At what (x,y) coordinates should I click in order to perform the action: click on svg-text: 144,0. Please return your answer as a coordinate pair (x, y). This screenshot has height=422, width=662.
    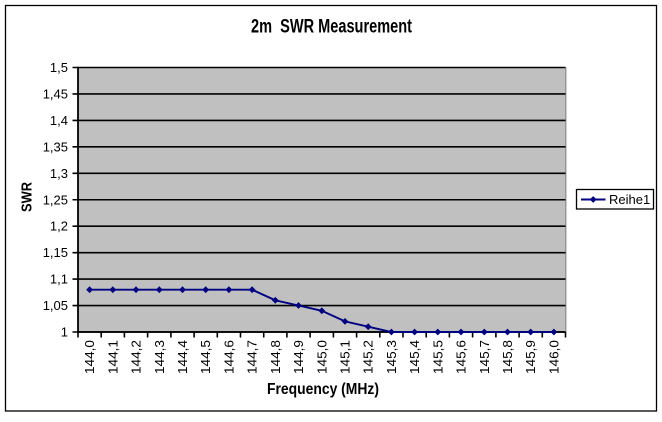
    Looking at the image, I should click on (89, 357).